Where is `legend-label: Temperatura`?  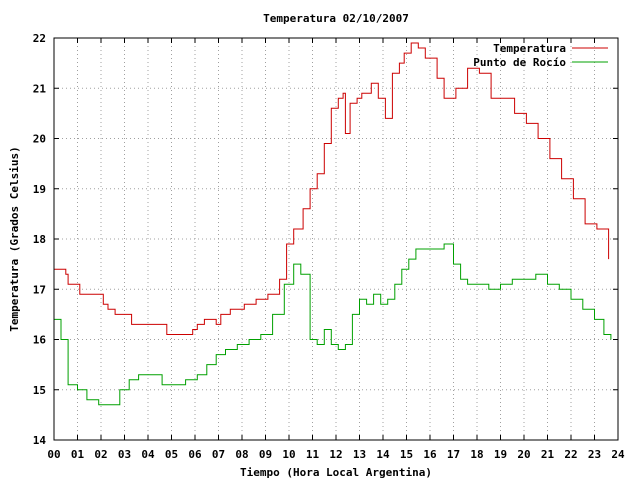 legend-label: Temperatura is located at coordinates (529, 48).